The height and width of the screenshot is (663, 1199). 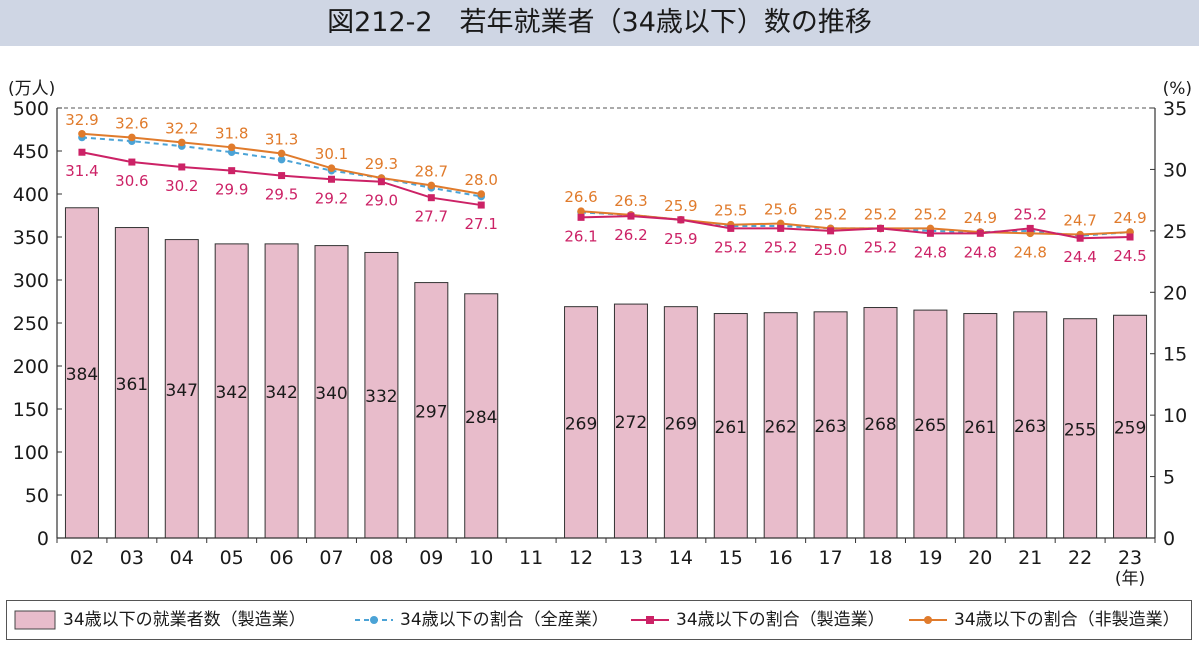 What do you see at coordinates (731, 558) in the screenshot?
I see `x-tick-label: 15` at bounding box center [731, 558].